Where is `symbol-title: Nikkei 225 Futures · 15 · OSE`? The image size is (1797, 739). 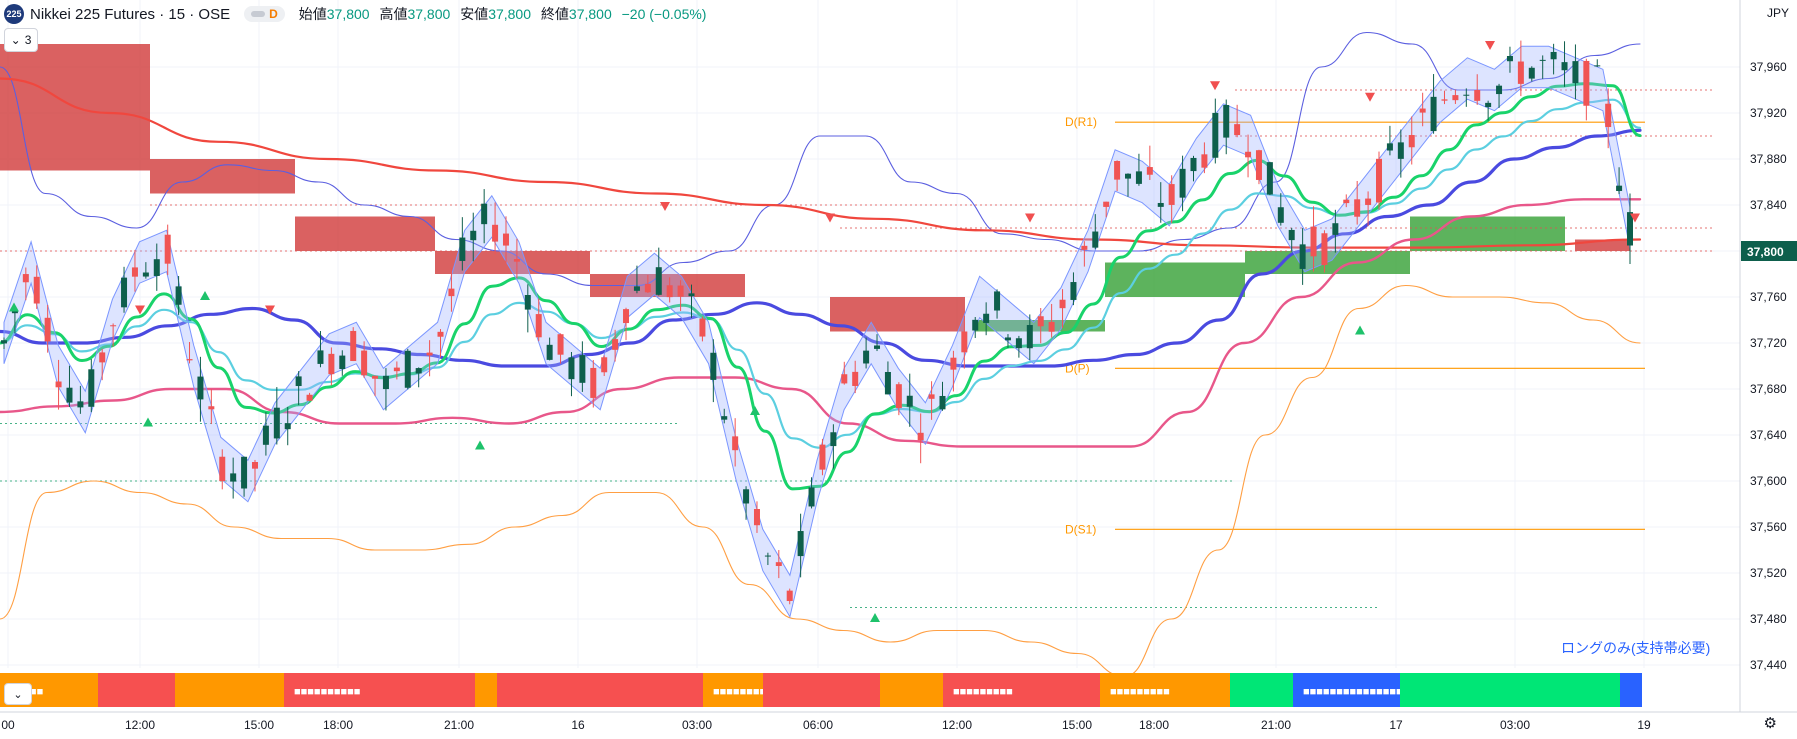
symbol-title: Nikkei 225 Futures · 15 · OSE is located at coordinates (130, 14).